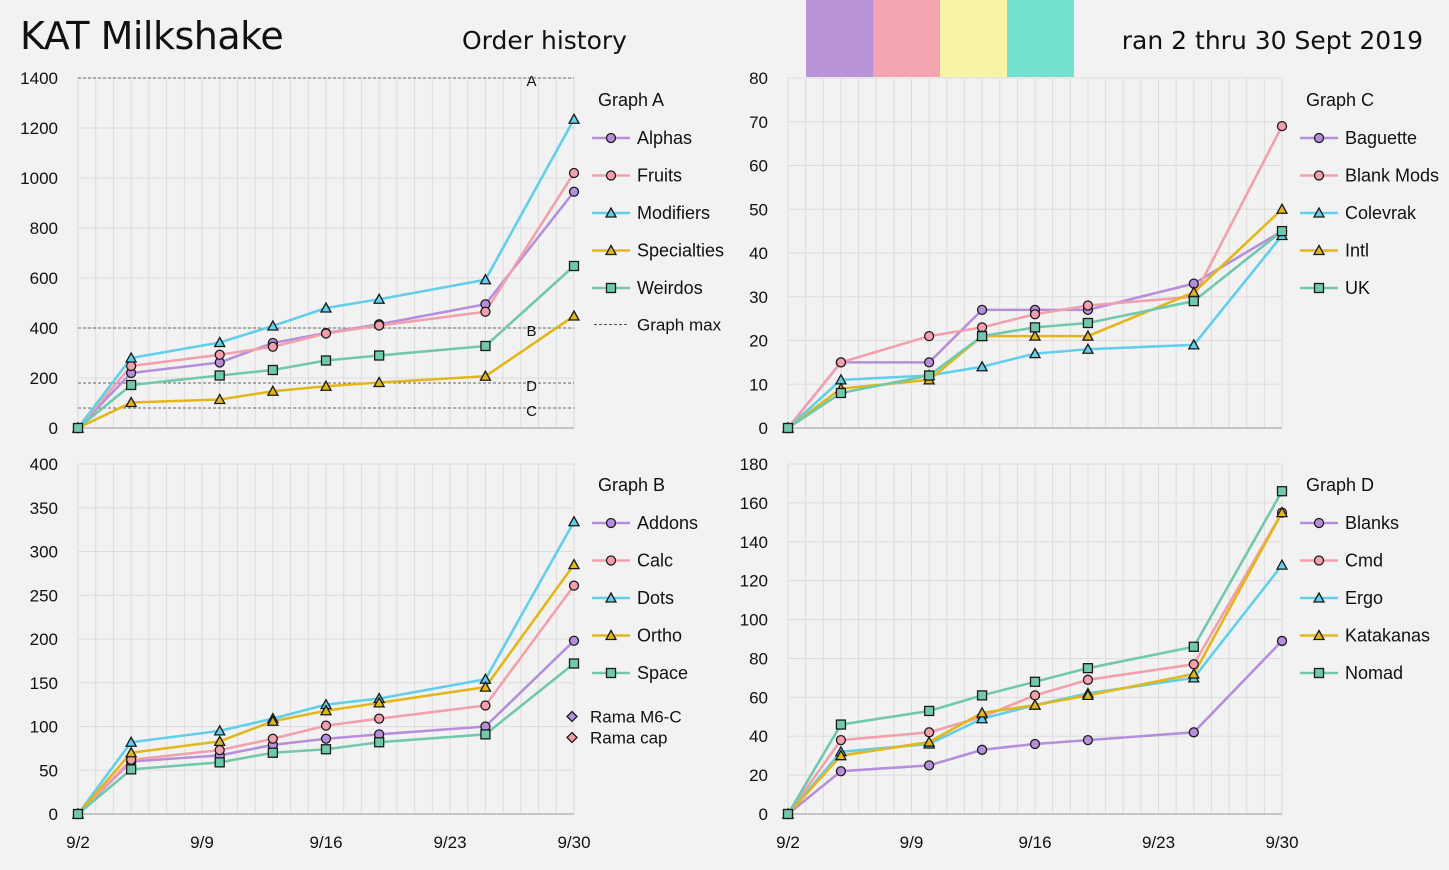 The image size is (1449, 870). What do you see at coordinates (758, 384) in the screenshot?
I see `y-tick-label: 10` at bounding box center [758, 384].